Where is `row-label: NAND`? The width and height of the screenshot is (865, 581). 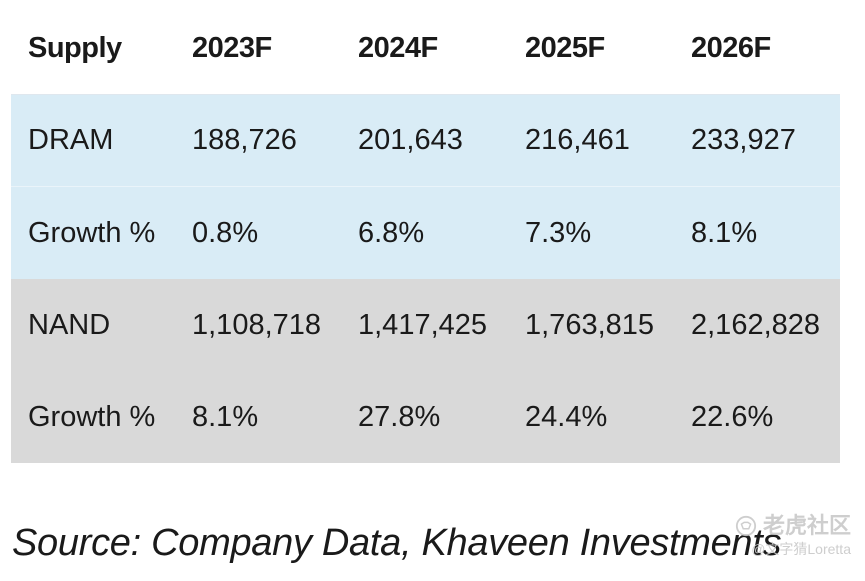
row-label: NAND is located at coordinates (69, 324).